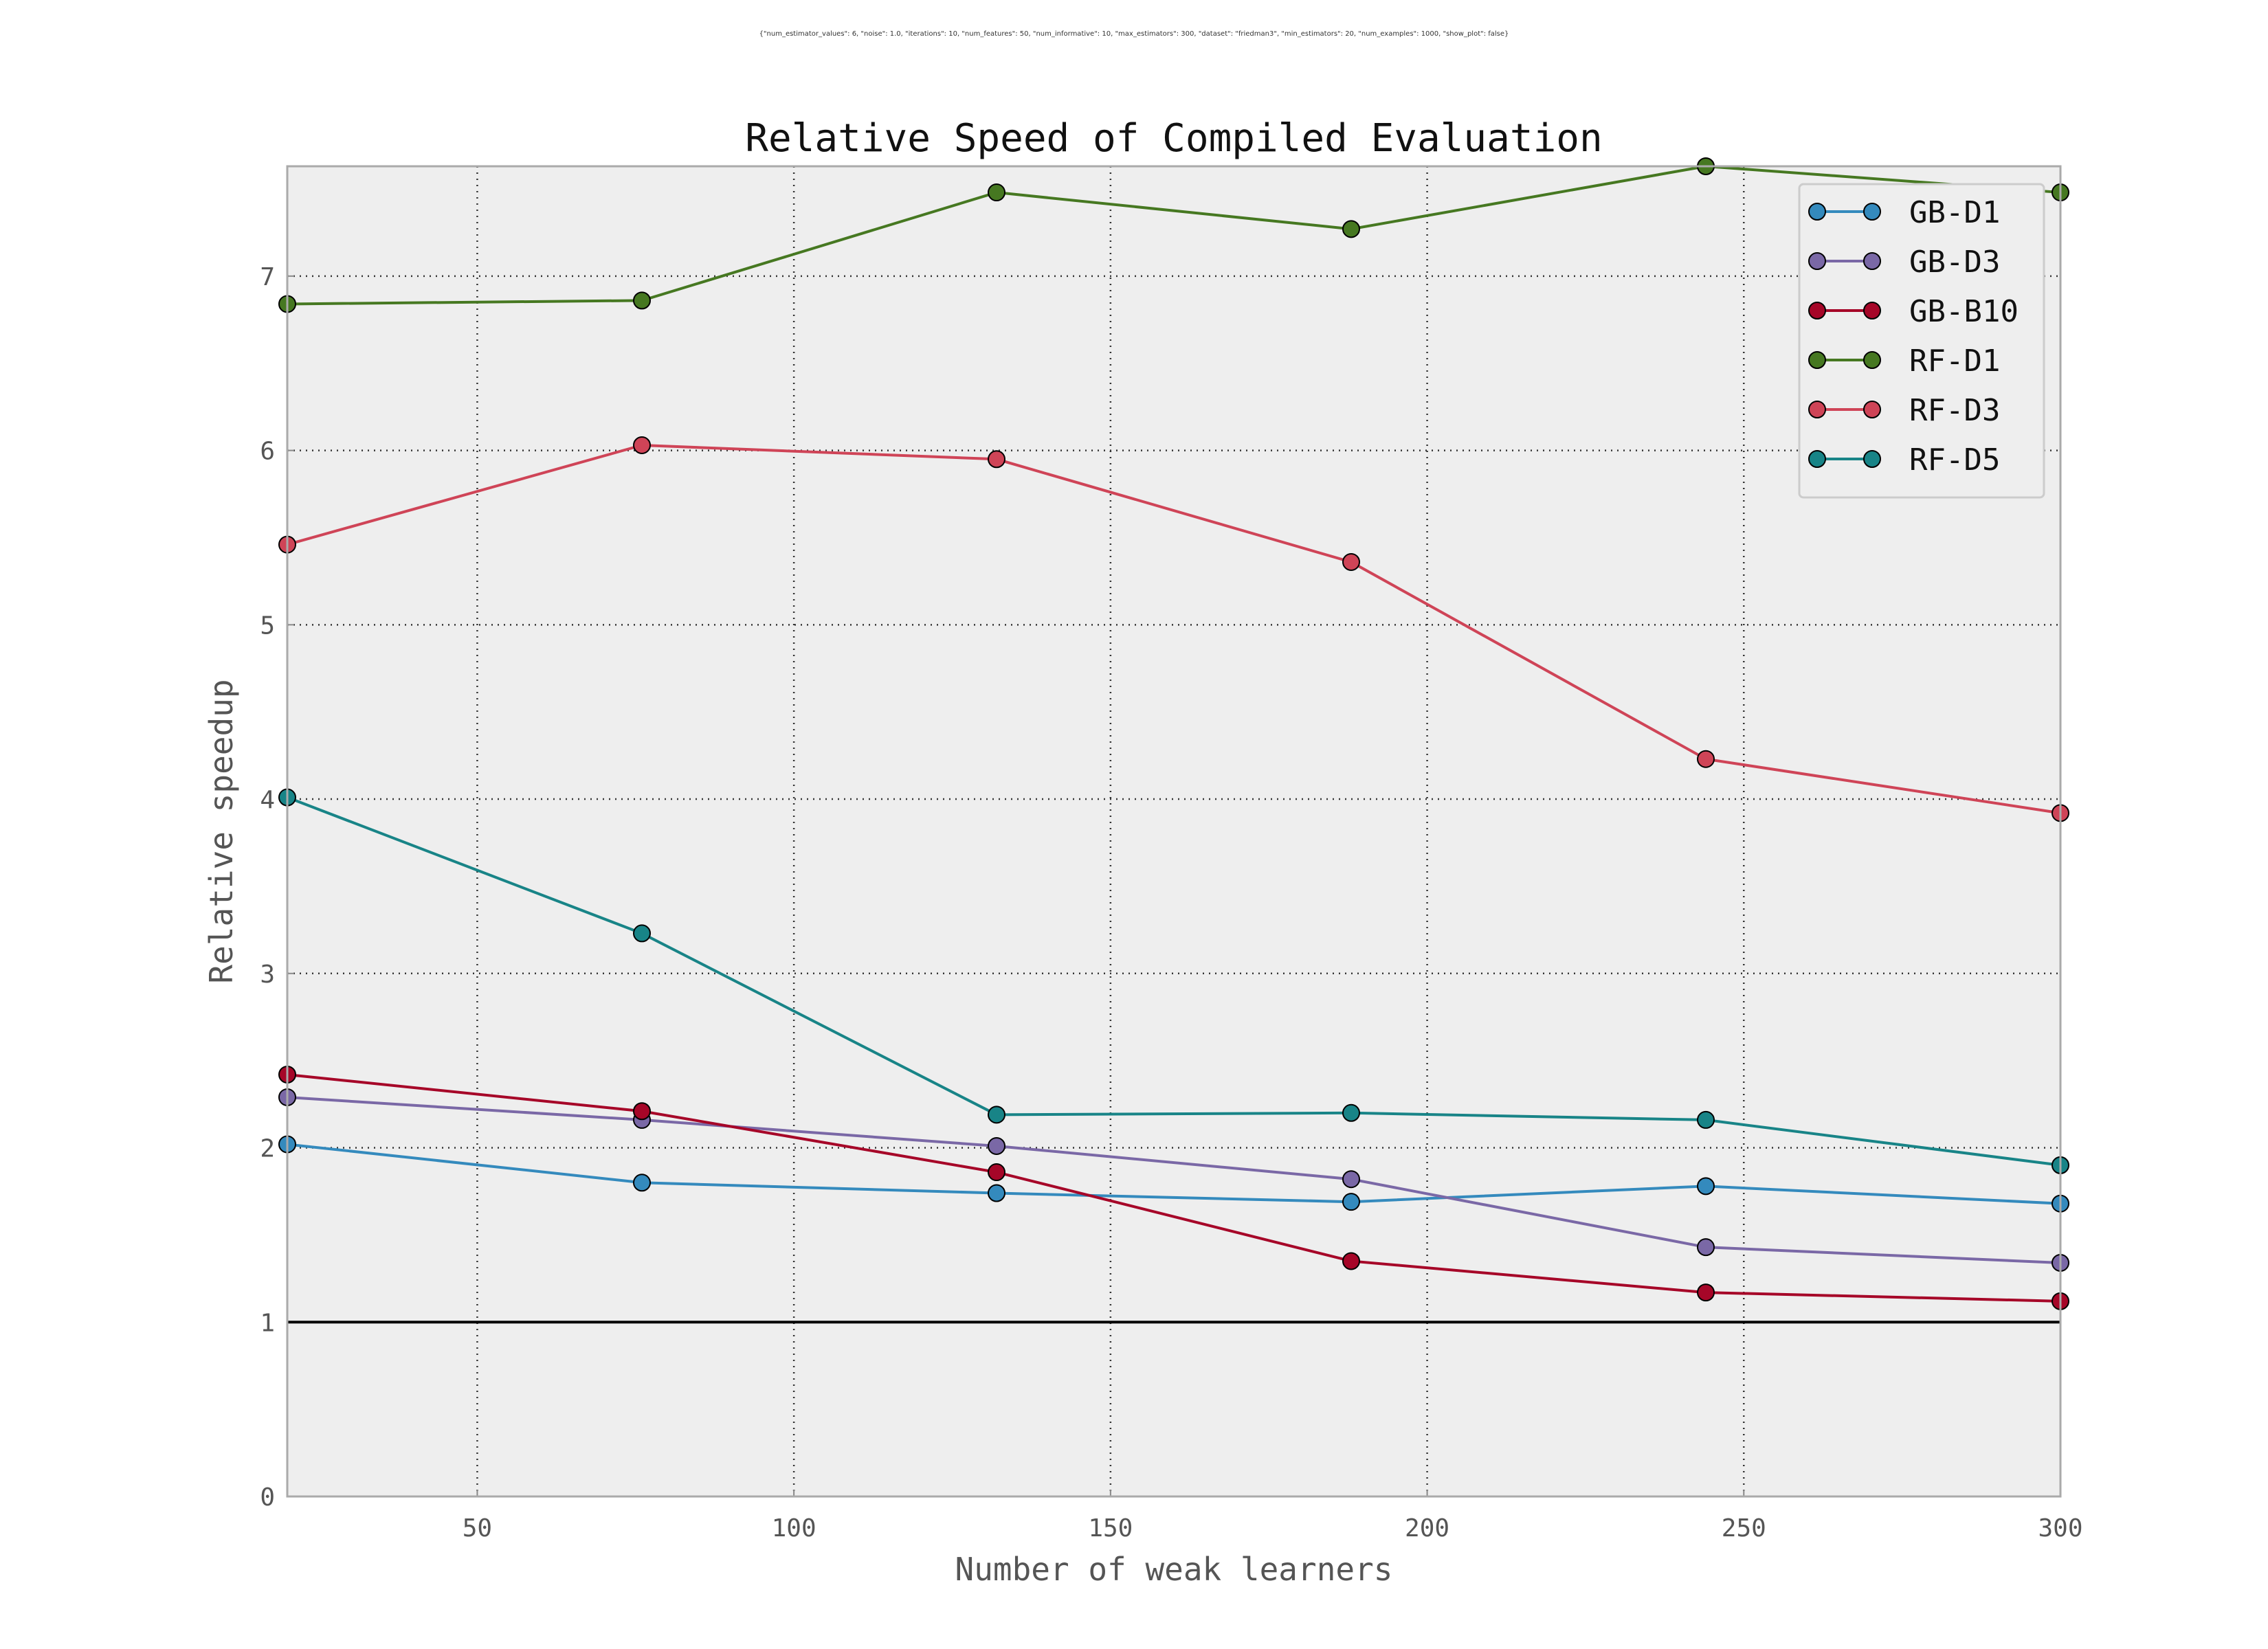 This screenshot has width=2268, height=1649. What do you see at coordinates (1904, 460) in the screenshot?
I see `legend-item: RF-D5` at bounding box center [1904, 460].